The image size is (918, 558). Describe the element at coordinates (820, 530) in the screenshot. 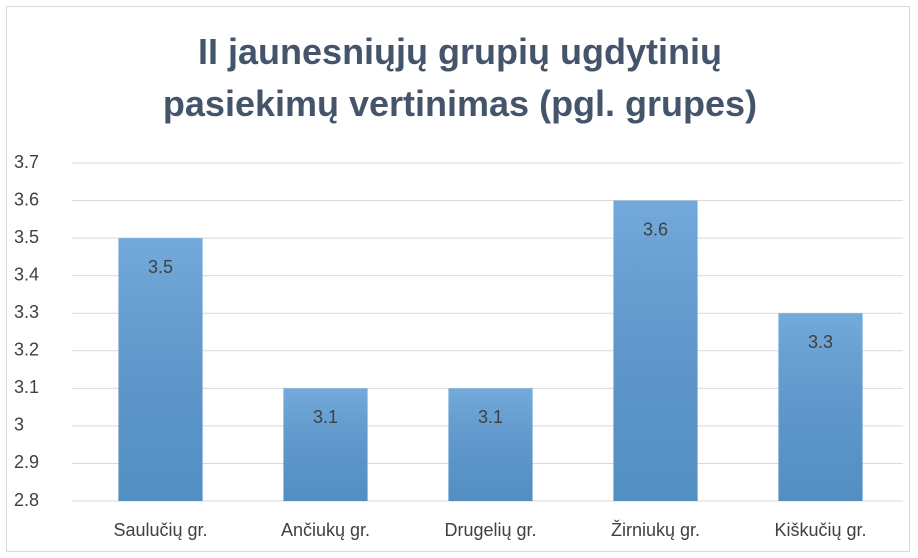

I see `x-tick-label: Kiškučių gr.` at that location.